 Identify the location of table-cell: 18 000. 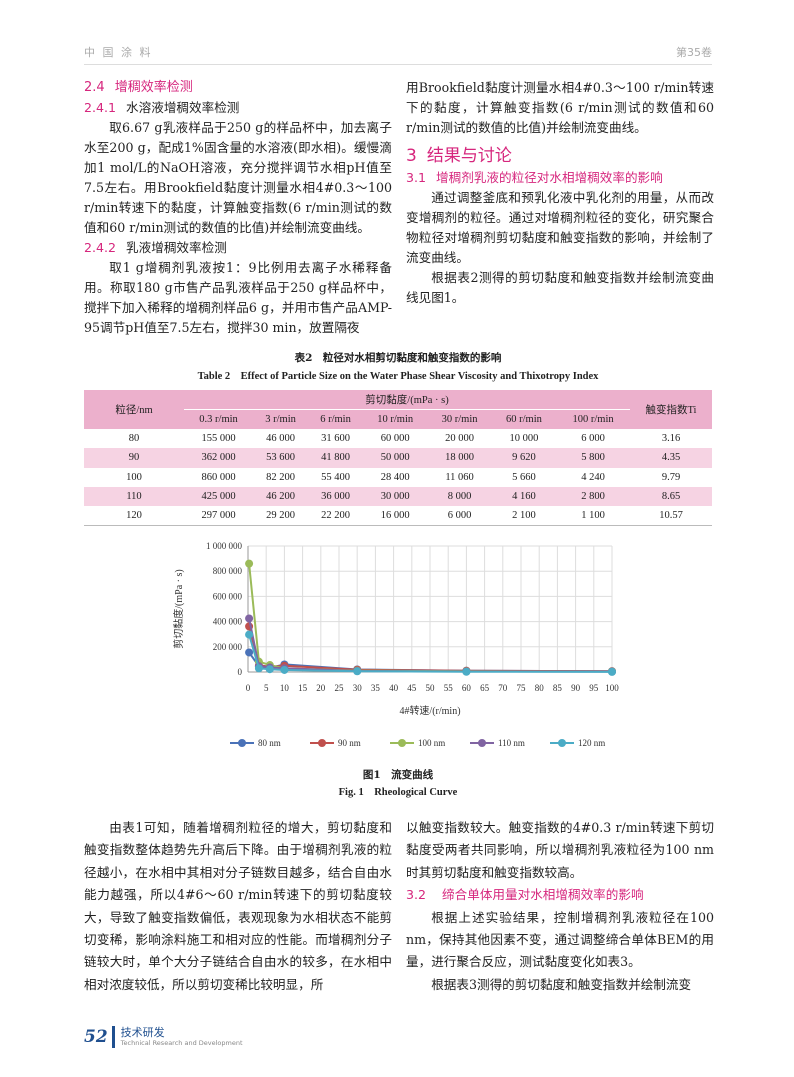
(459, 458).